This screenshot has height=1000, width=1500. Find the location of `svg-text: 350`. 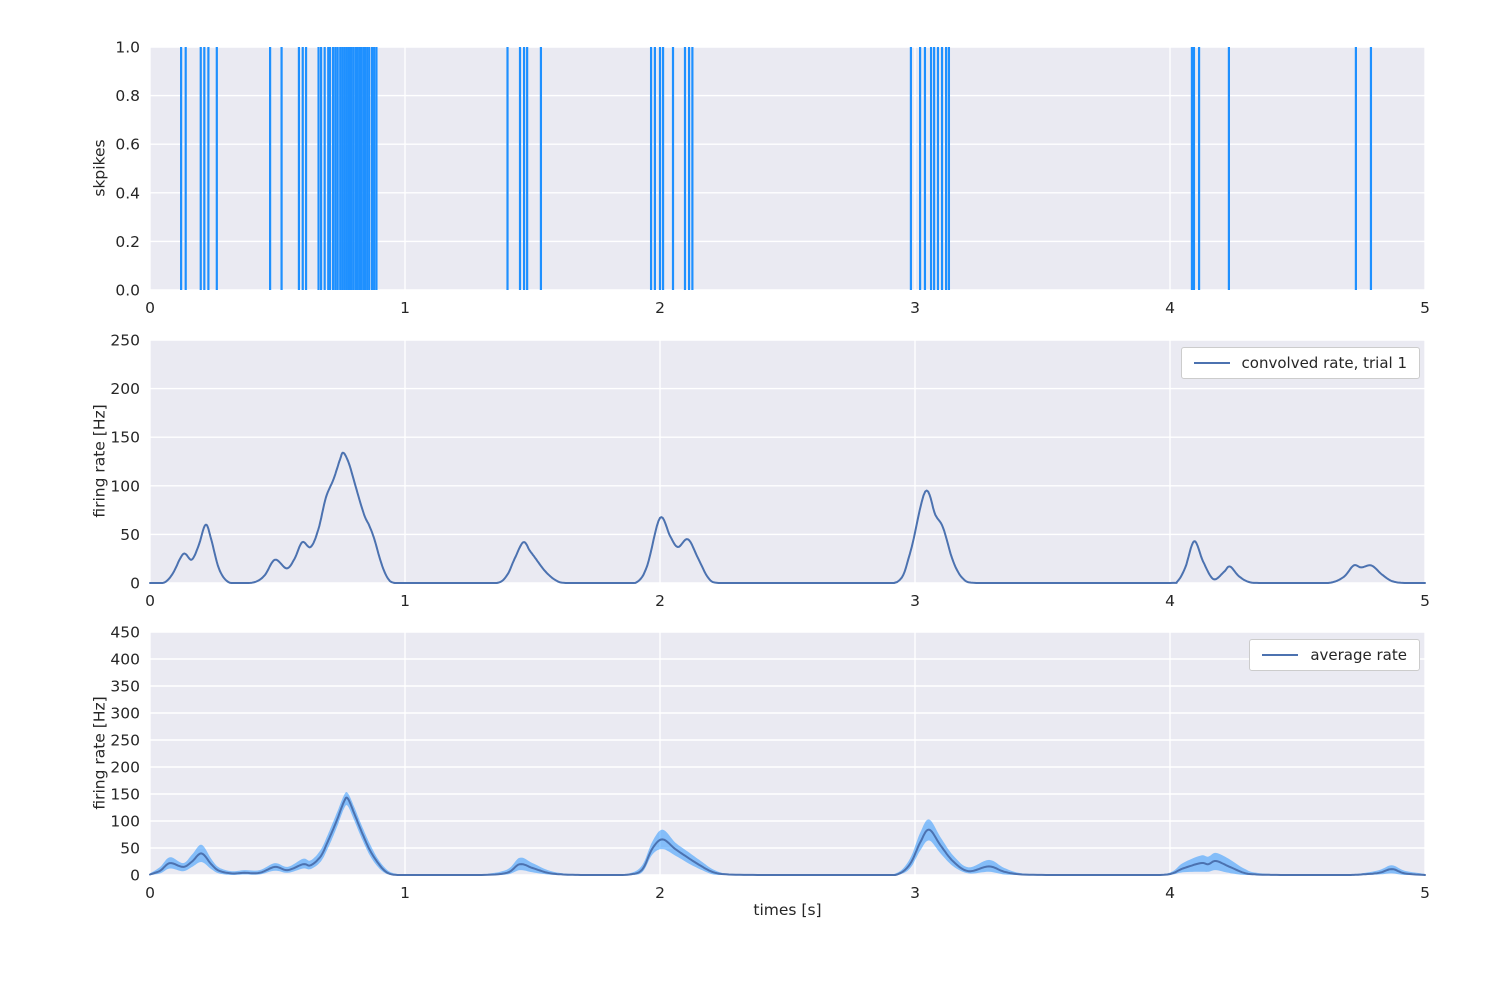

svg-text: 350 is located at coordinates (125, 687).